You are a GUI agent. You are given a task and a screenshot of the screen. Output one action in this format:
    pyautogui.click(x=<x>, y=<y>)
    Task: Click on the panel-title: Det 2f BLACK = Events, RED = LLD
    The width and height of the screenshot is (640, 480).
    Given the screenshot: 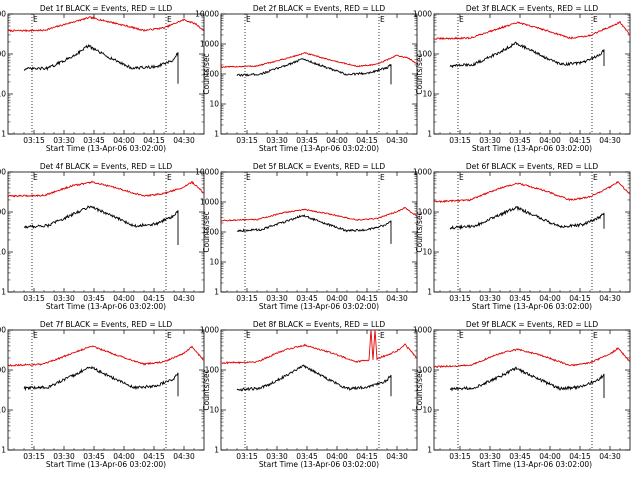 What is the action you would take?
    pyautogui.click(x=319, y=8)
    